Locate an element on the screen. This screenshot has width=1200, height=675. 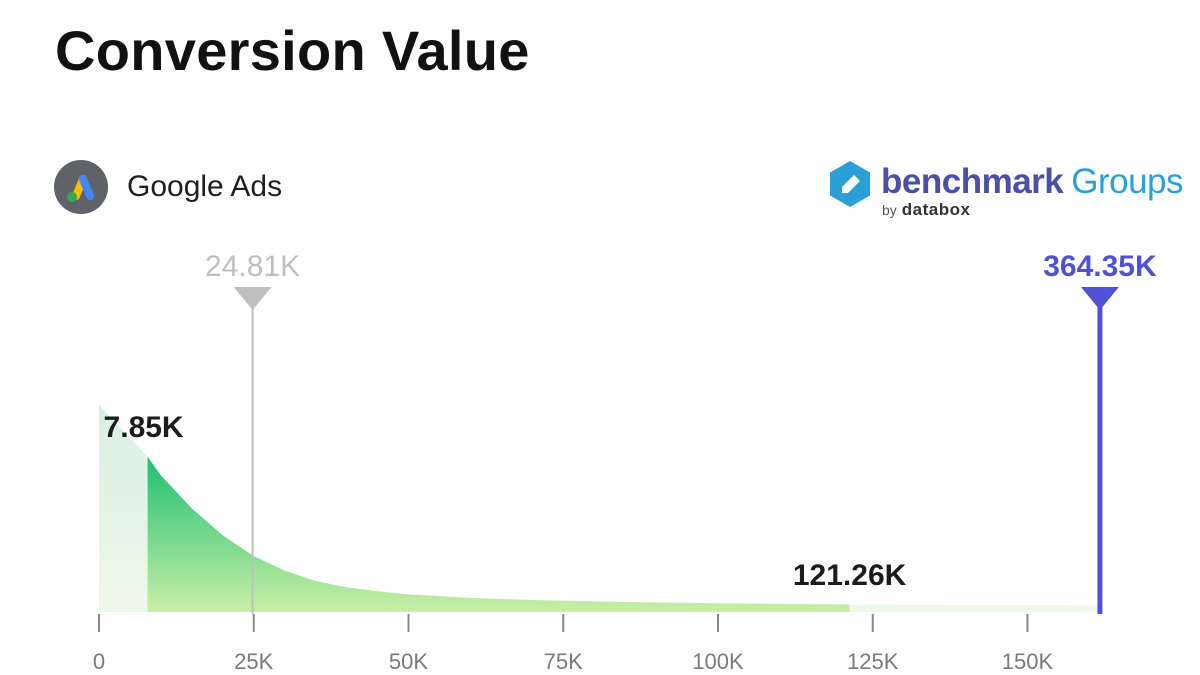
median-marker-label: 24.81K is located at coordinates (252, 266).